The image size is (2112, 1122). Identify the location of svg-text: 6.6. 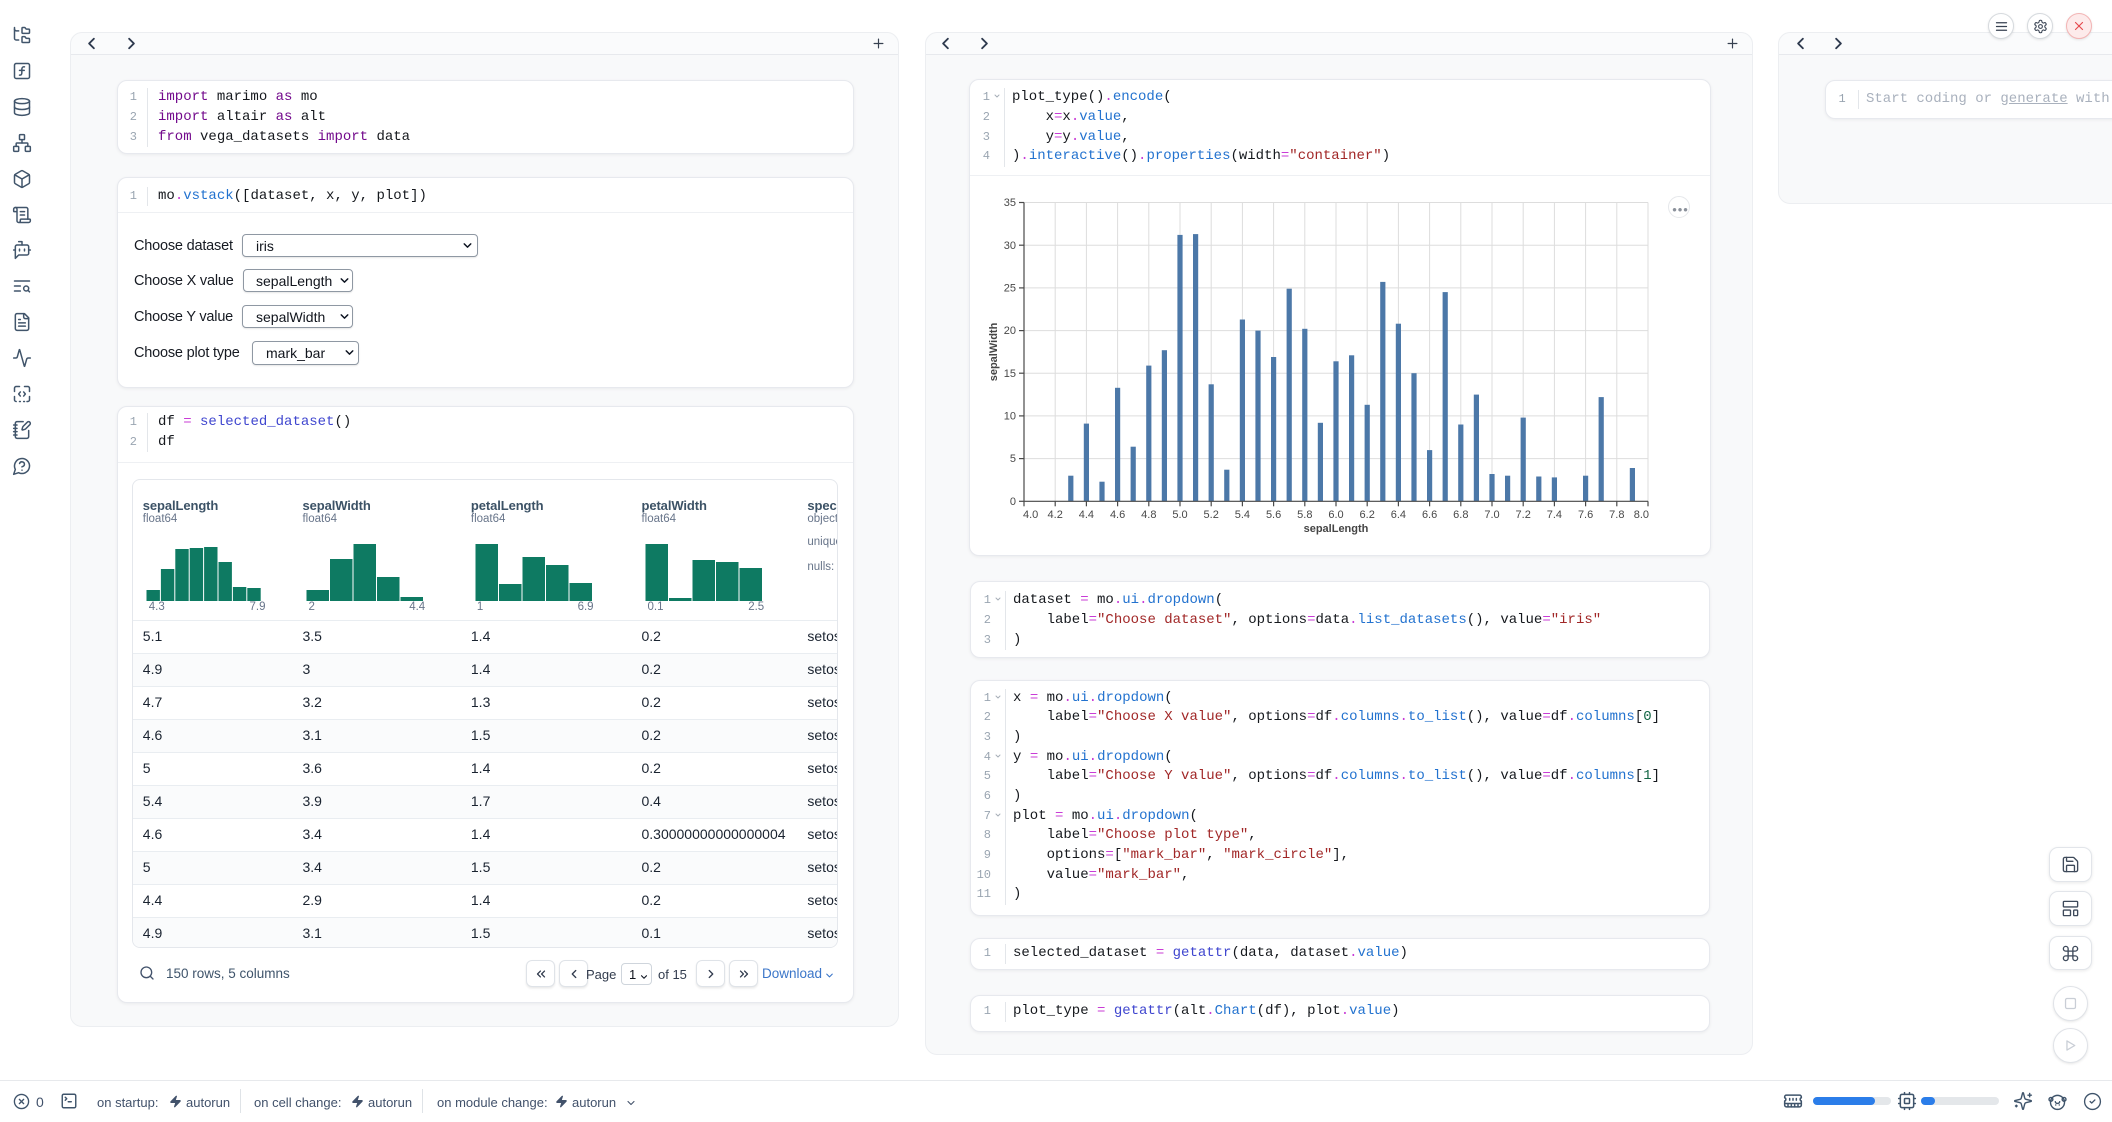
(1429, 515).